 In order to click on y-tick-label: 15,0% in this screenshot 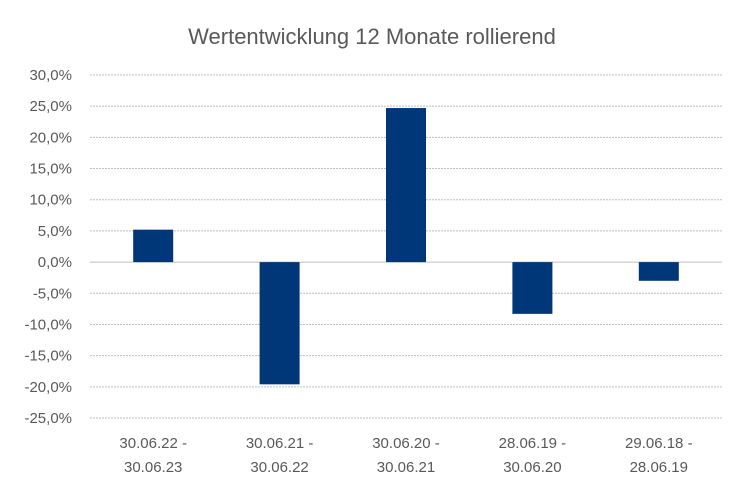, I will do `click(50, 169)`.